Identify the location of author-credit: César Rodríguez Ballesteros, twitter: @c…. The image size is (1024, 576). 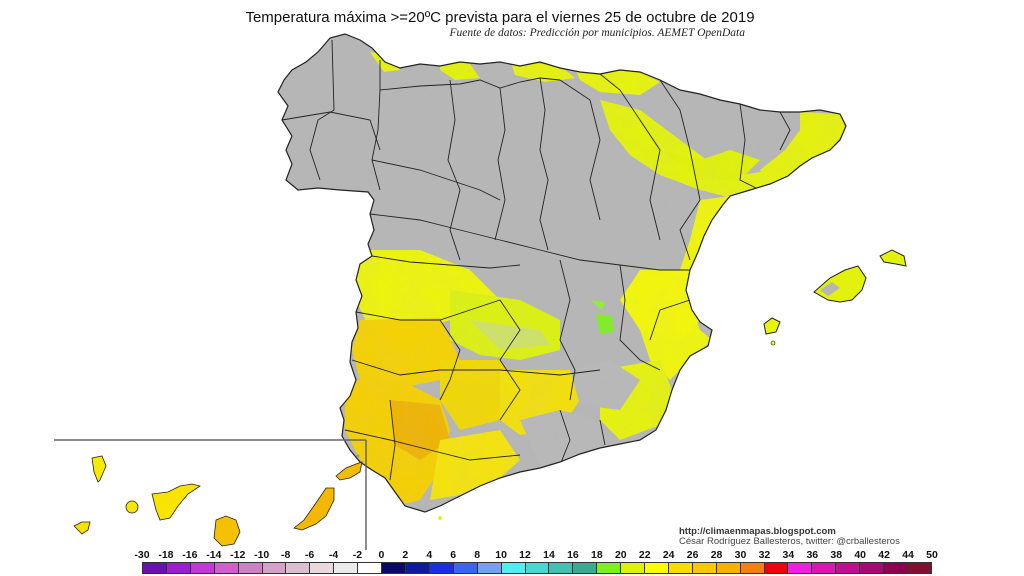
(789, 541).